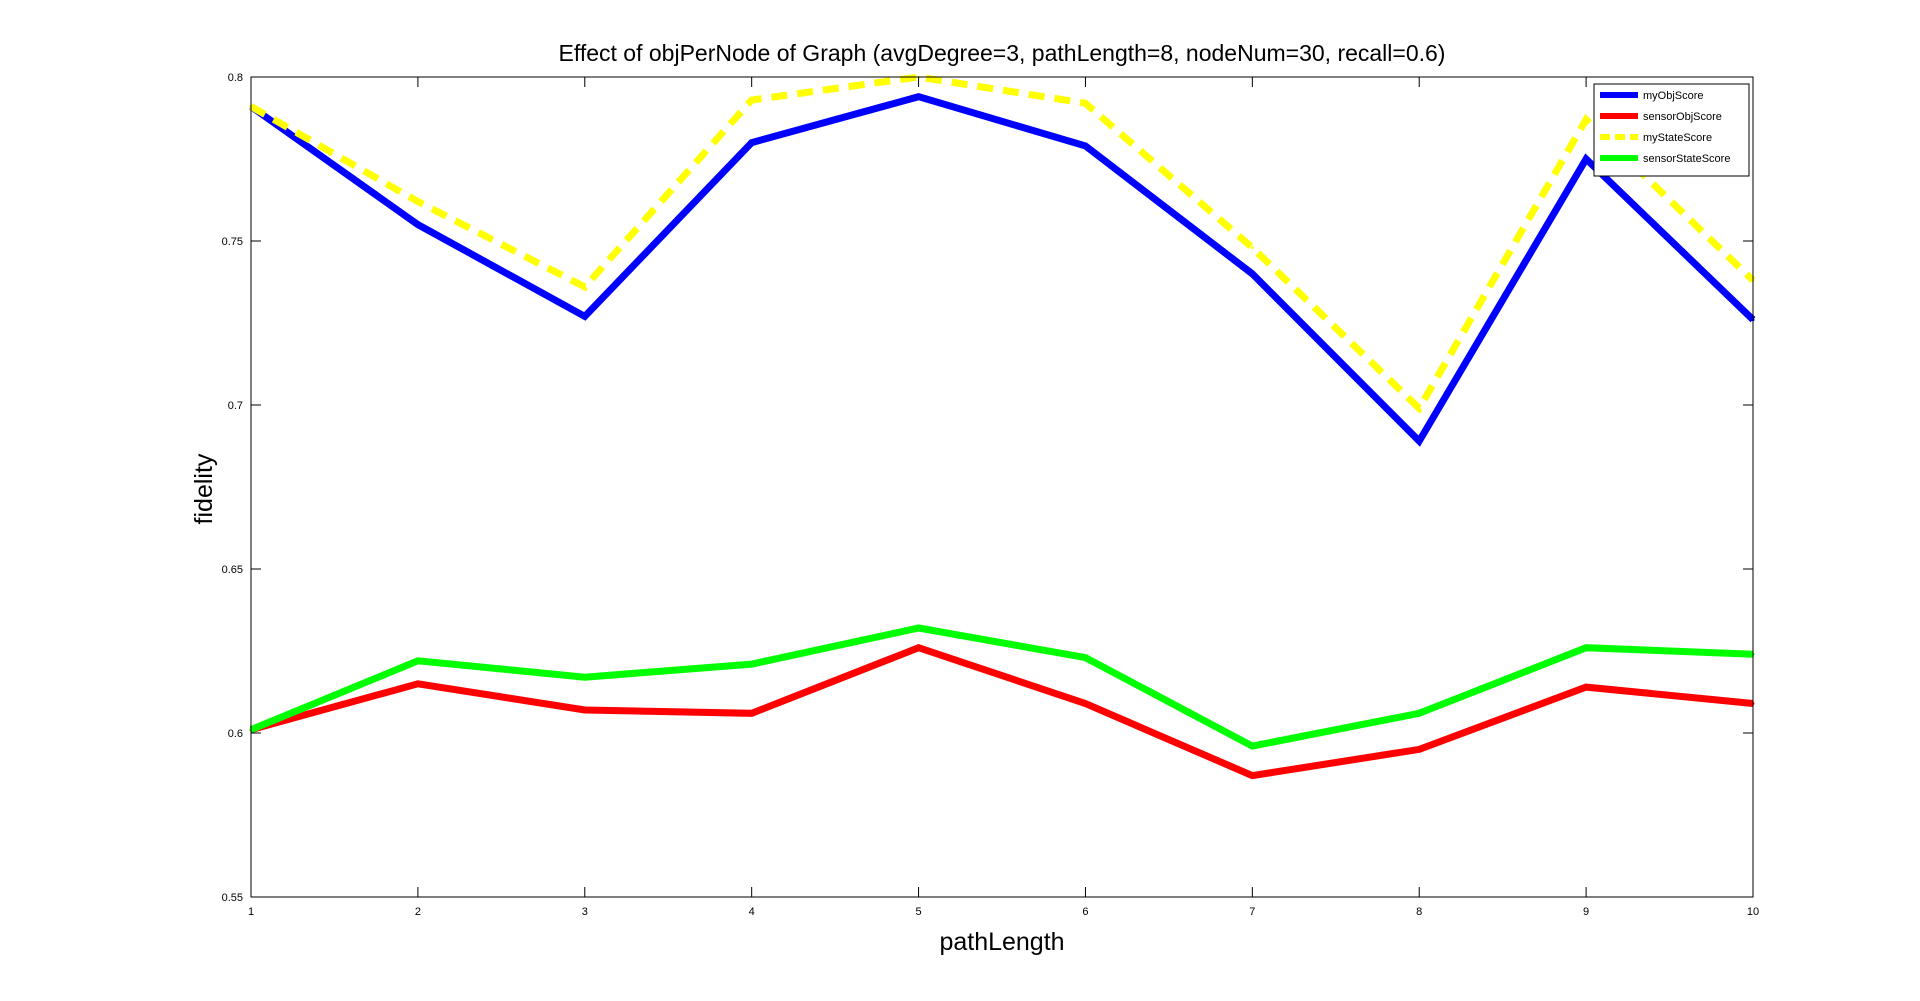 The height and width of the screenshot is (1001, 1920). What do you see at coordinates (1419, 912) in the screenshot?
I see `x-tick-label: 8` at bounding box center [1419, 912].